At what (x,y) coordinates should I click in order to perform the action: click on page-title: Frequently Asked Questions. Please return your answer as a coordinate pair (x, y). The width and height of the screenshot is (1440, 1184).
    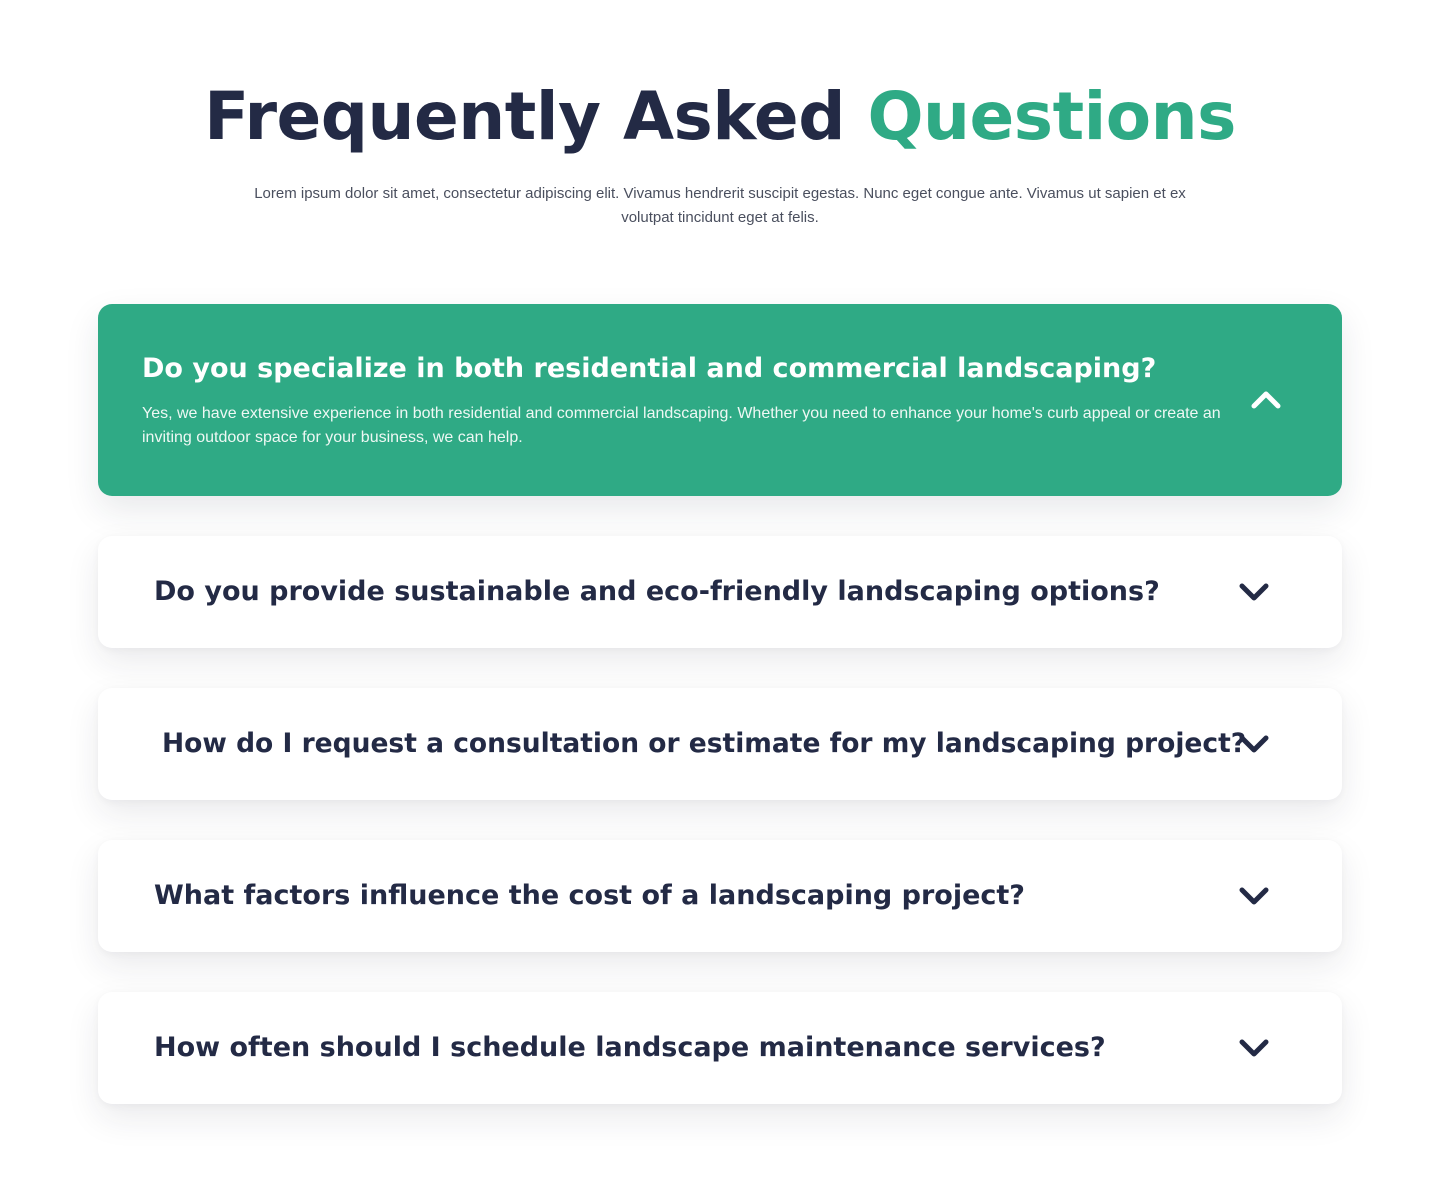
    Looking at the image, I should click on (720, 117).